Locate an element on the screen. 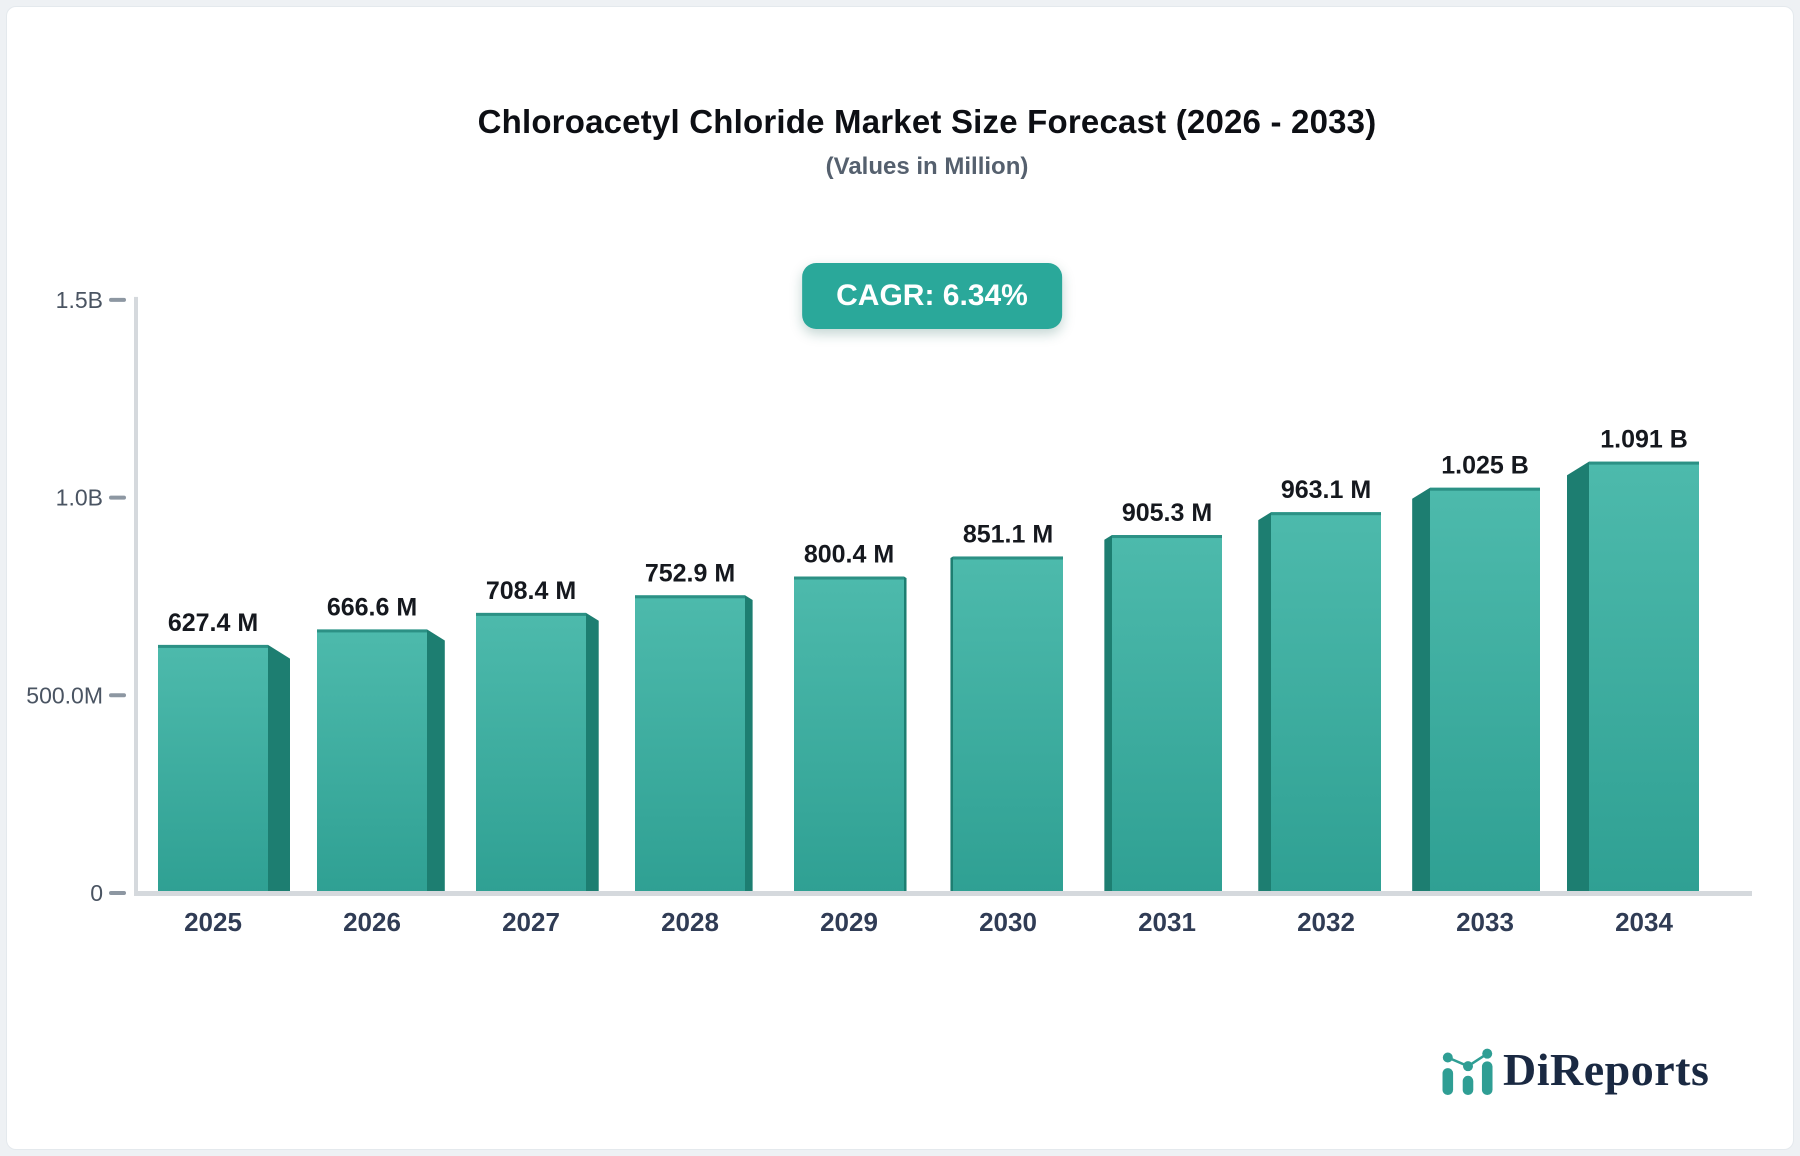  bar-2032 is located at coordinates (1326, 702).